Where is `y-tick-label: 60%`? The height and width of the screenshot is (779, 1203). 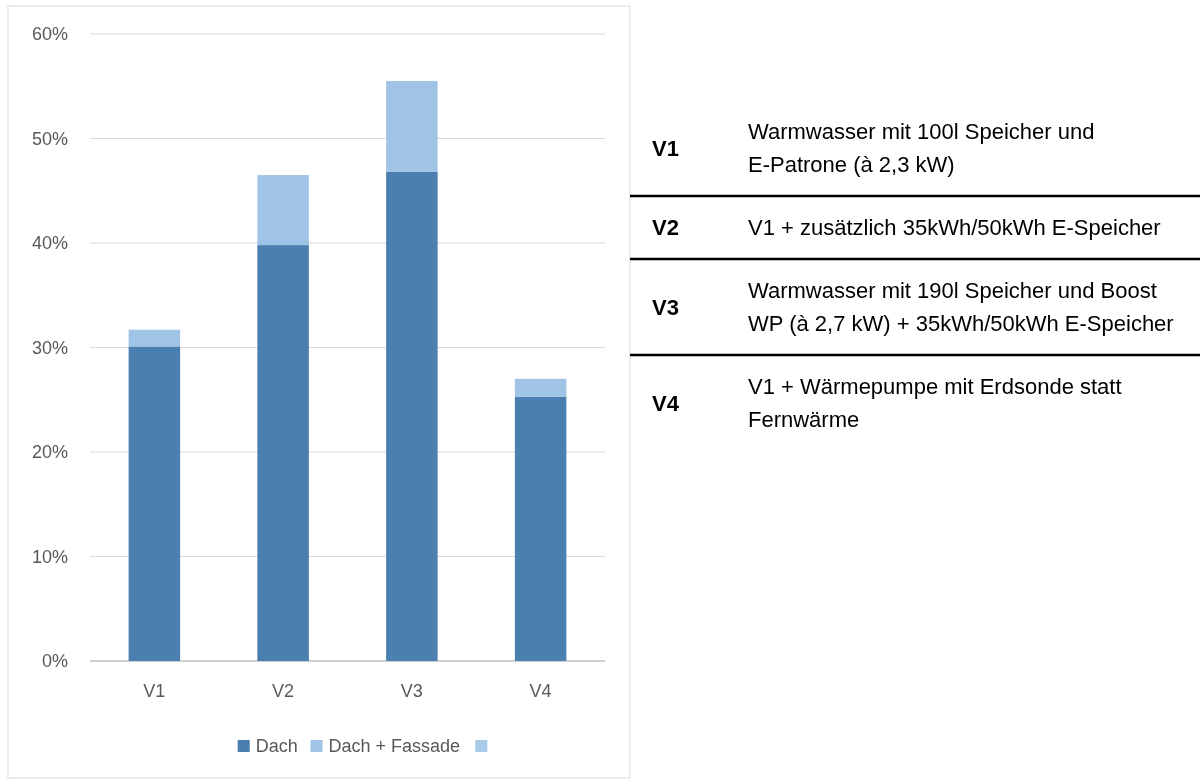 y-tick-label: 60% is located at coordinates (49, 34).